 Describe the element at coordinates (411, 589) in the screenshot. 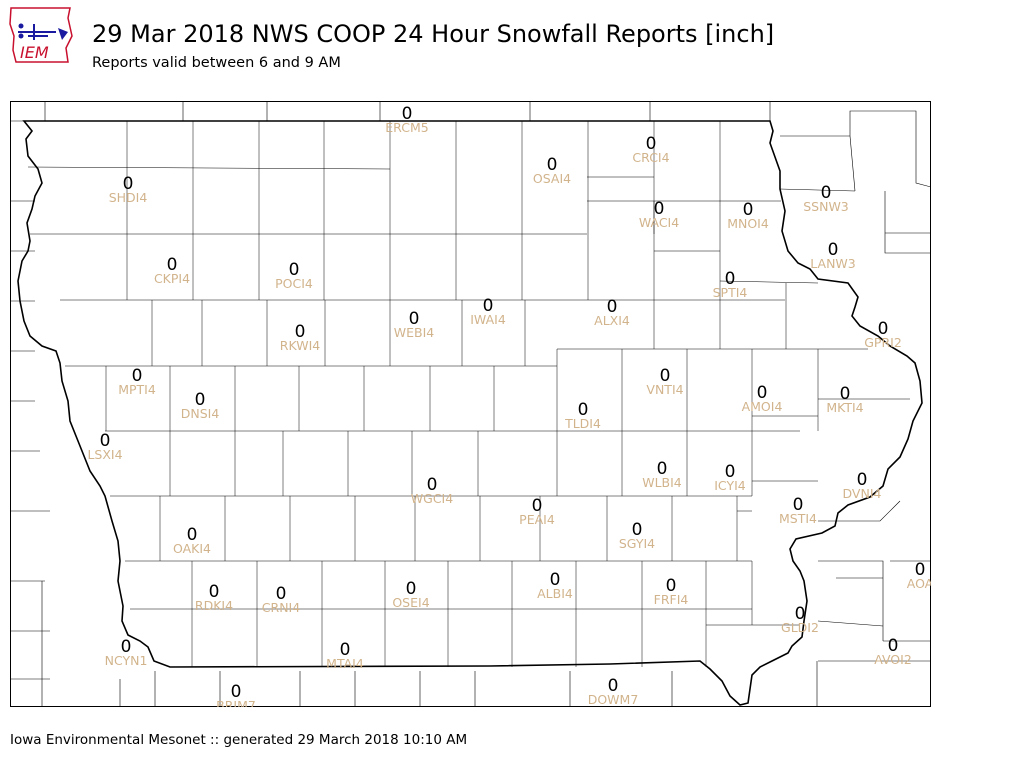

I see `station-value-osei4: 0` at that location.